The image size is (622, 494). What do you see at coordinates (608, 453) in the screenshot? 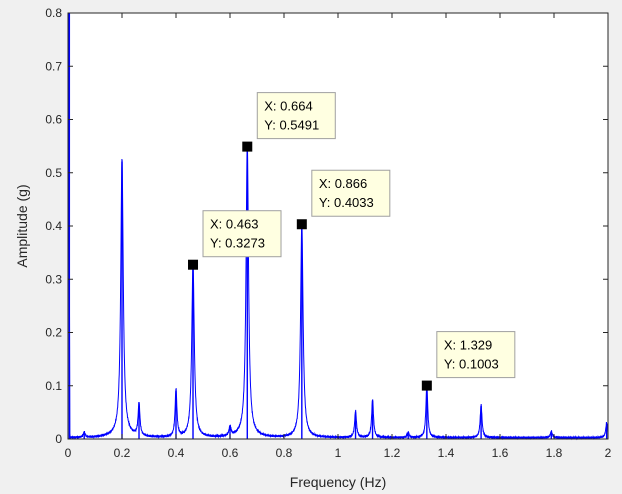
I see `x-tick-label: 2` at bounding box center [608, 453].